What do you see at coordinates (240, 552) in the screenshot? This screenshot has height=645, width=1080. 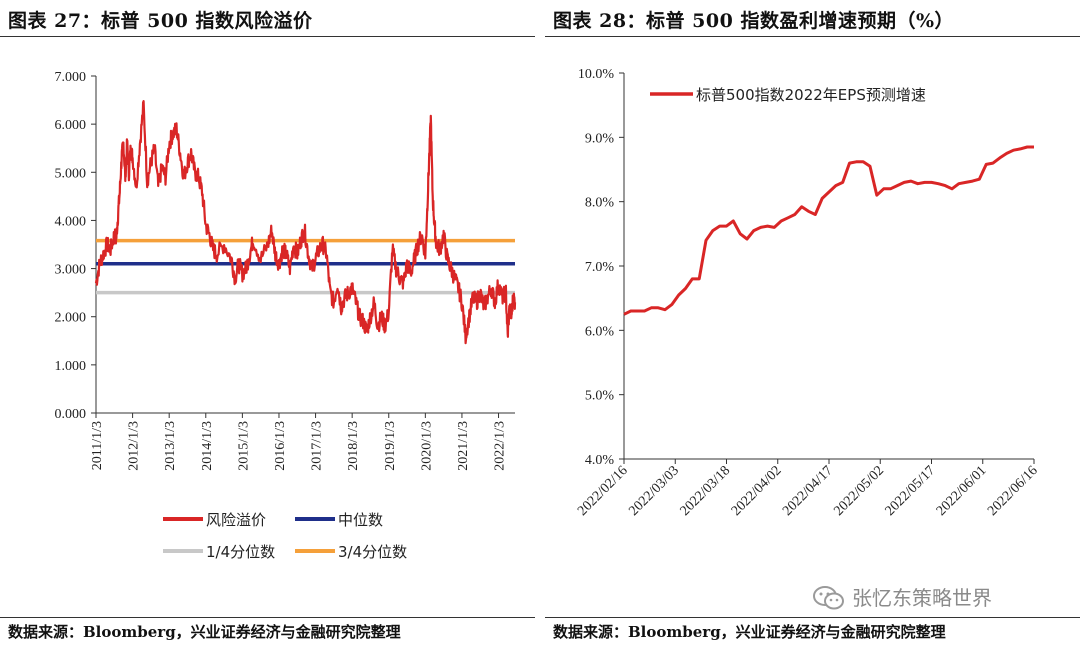 I see `legend-label: 1/4分位数` at bounding box center [240, 552].